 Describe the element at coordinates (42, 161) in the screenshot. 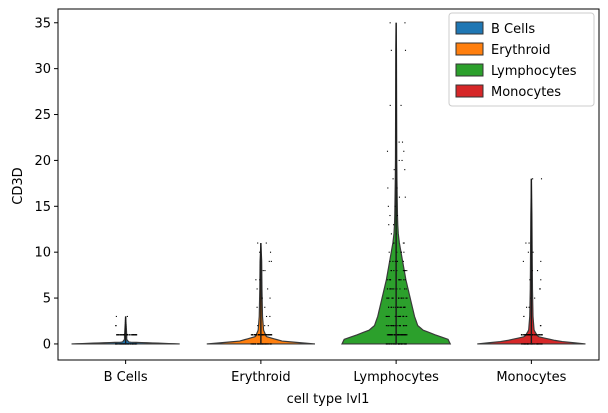

I see `y-tick-label: 20` at that location.